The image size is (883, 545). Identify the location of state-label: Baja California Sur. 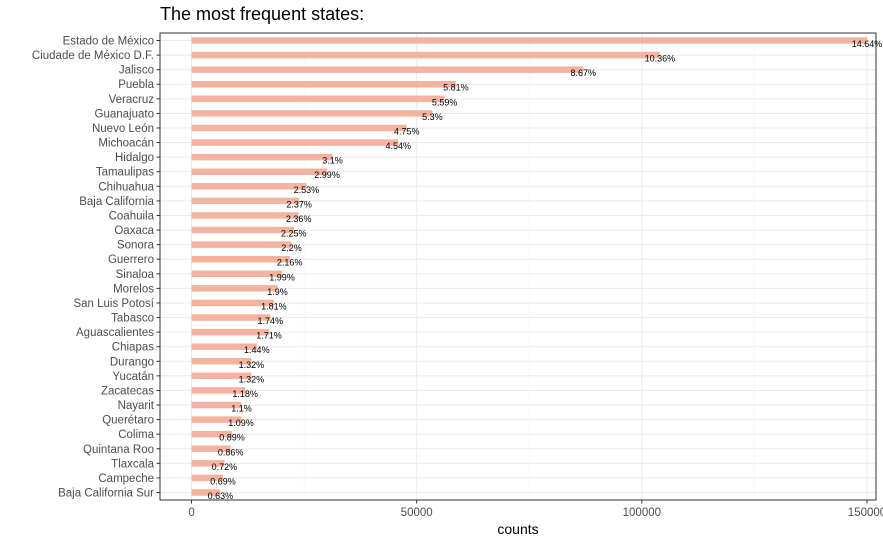
(106, 494).